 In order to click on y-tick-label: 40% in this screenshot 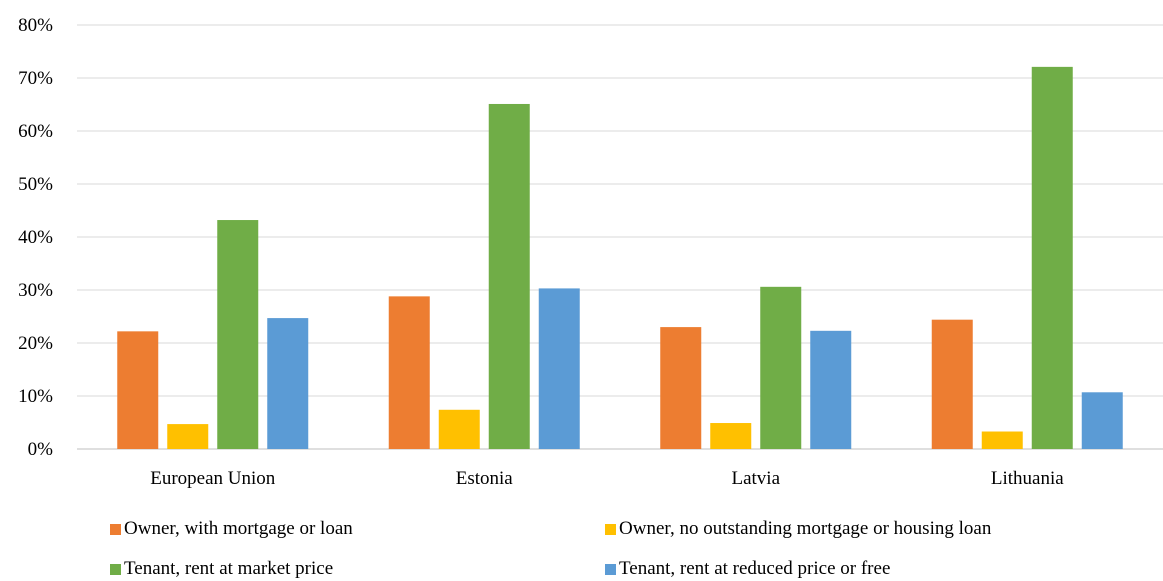, I will do `click(35, 237)`.